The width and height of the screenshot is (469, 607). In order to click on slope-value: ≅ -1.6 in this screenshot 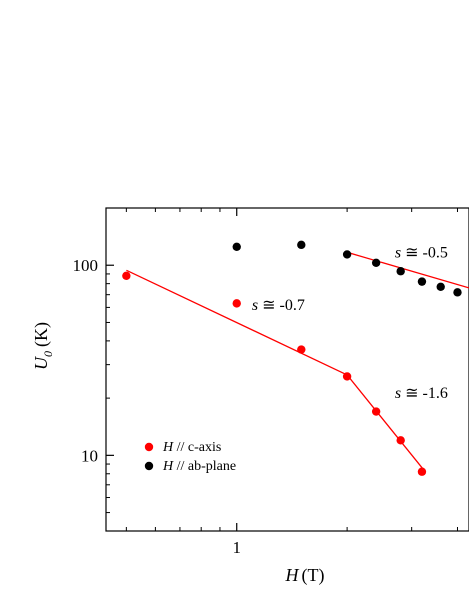, I will do `click(424, 393)`.